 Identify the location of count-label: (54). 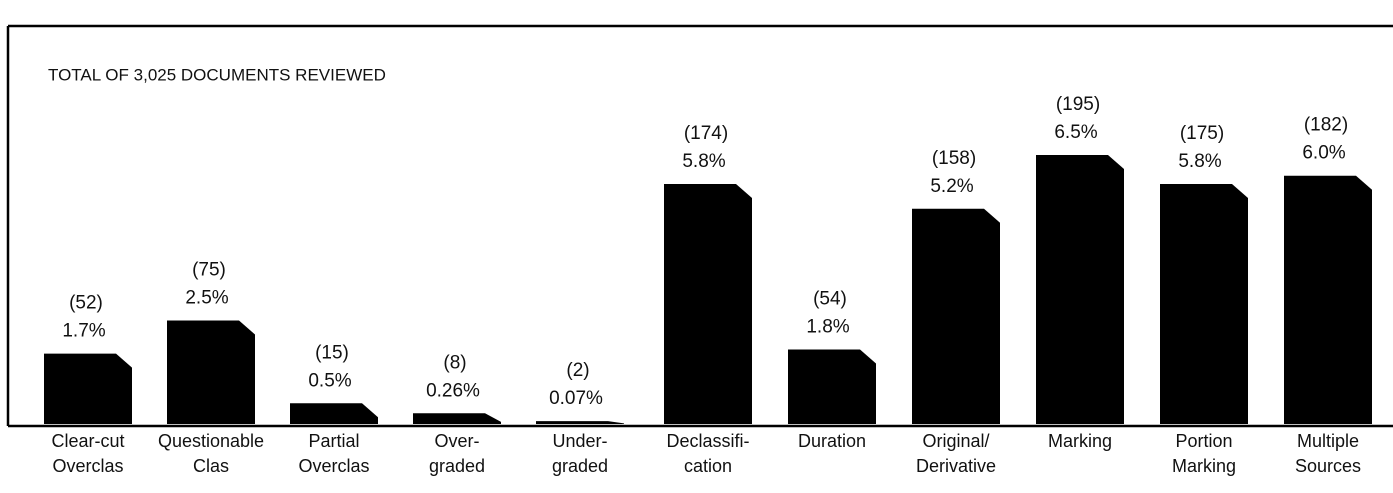
(830, 299).